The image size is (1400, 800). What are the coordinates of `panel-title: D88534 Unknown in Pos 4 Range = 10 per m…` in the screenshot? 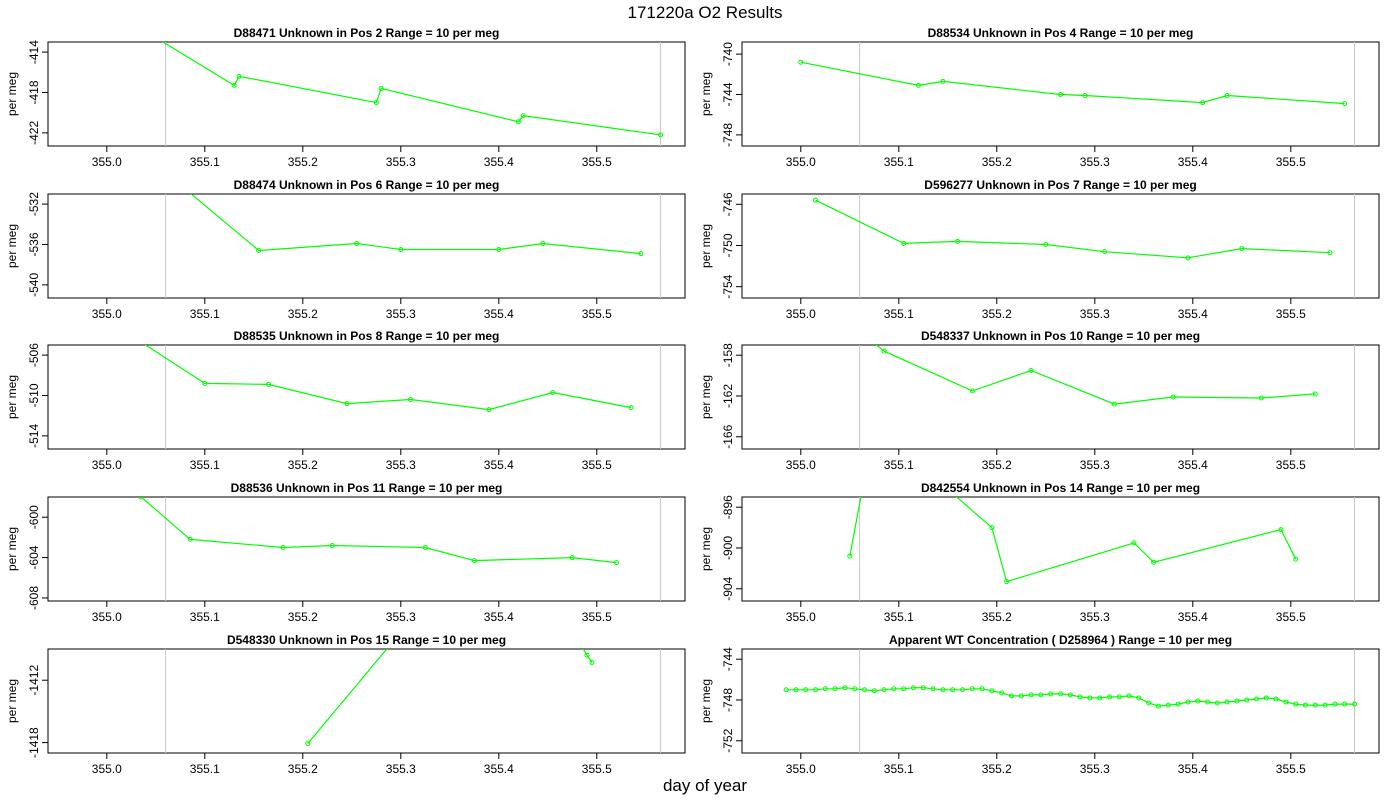 It's located at (1061, 33).